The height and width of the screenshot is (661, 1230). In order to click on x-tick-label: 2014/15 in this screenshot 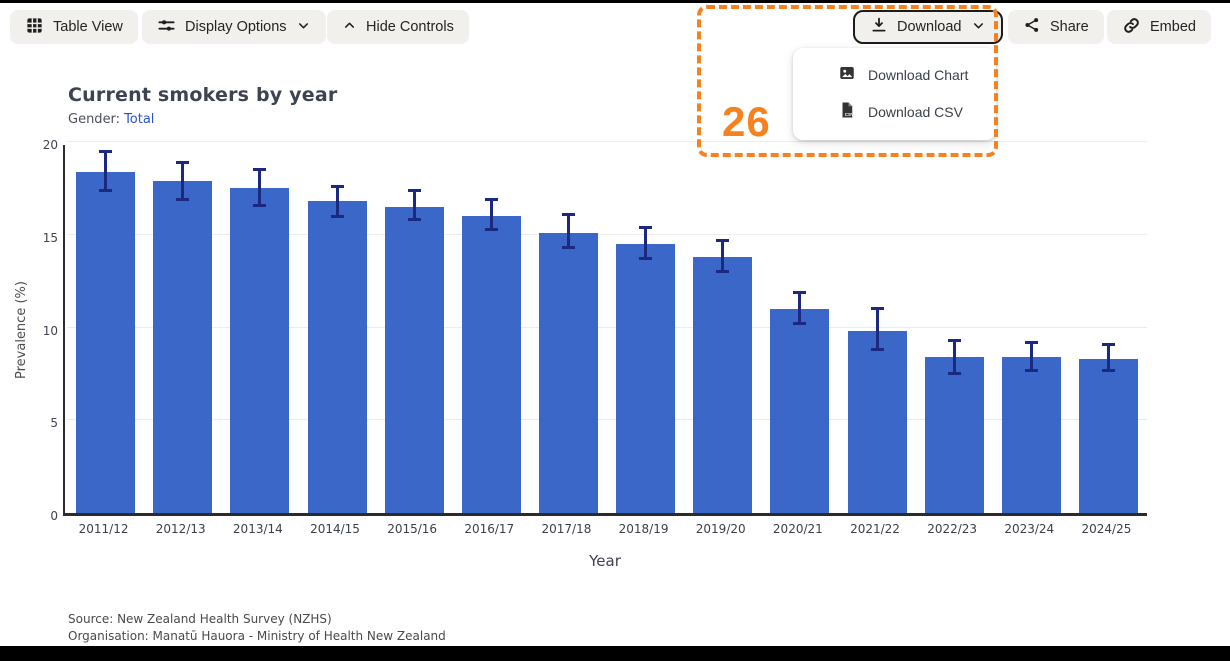, I will do `click(335, 529)`.